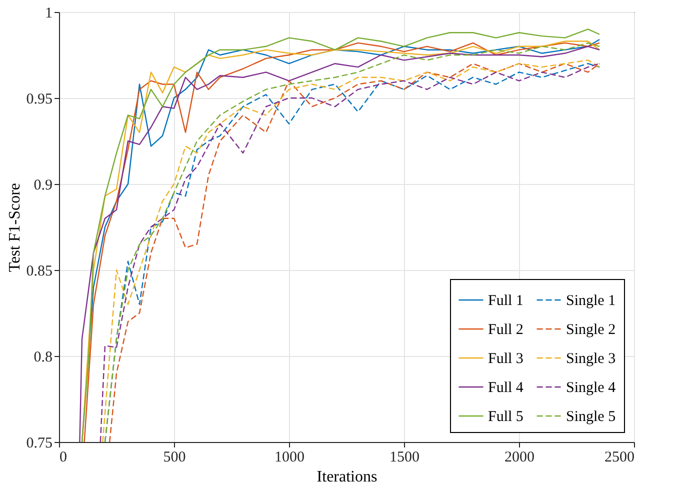 The width and height of the screenshot is (697, 502). Describe the element at coordinates (405, 458) in the screenshot. I see `x-tick-label: 1500` at that location.